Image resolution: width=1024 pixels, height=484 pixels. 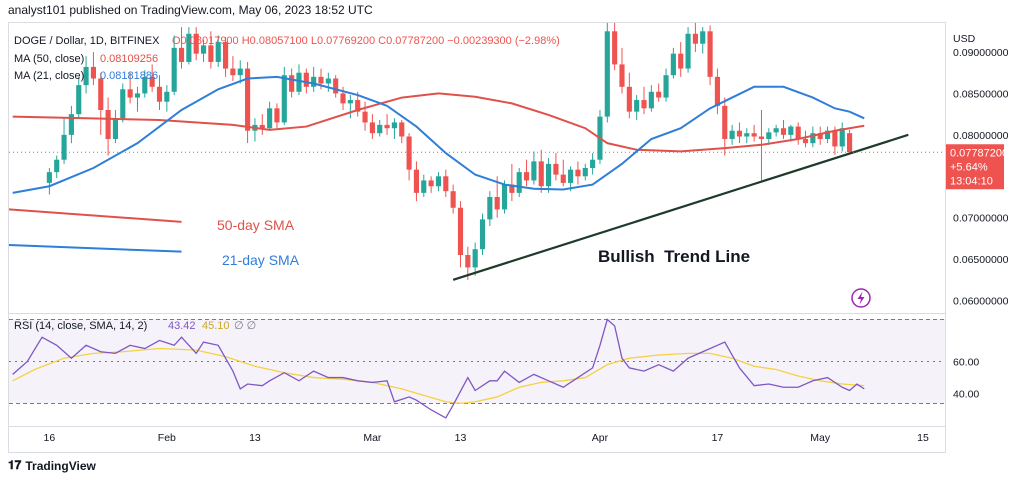 What do you see at coordinates (49, 76) in the screenshot?
I see `legend-ma21-label: MA (21, close)` at bounding box center [49, 76].